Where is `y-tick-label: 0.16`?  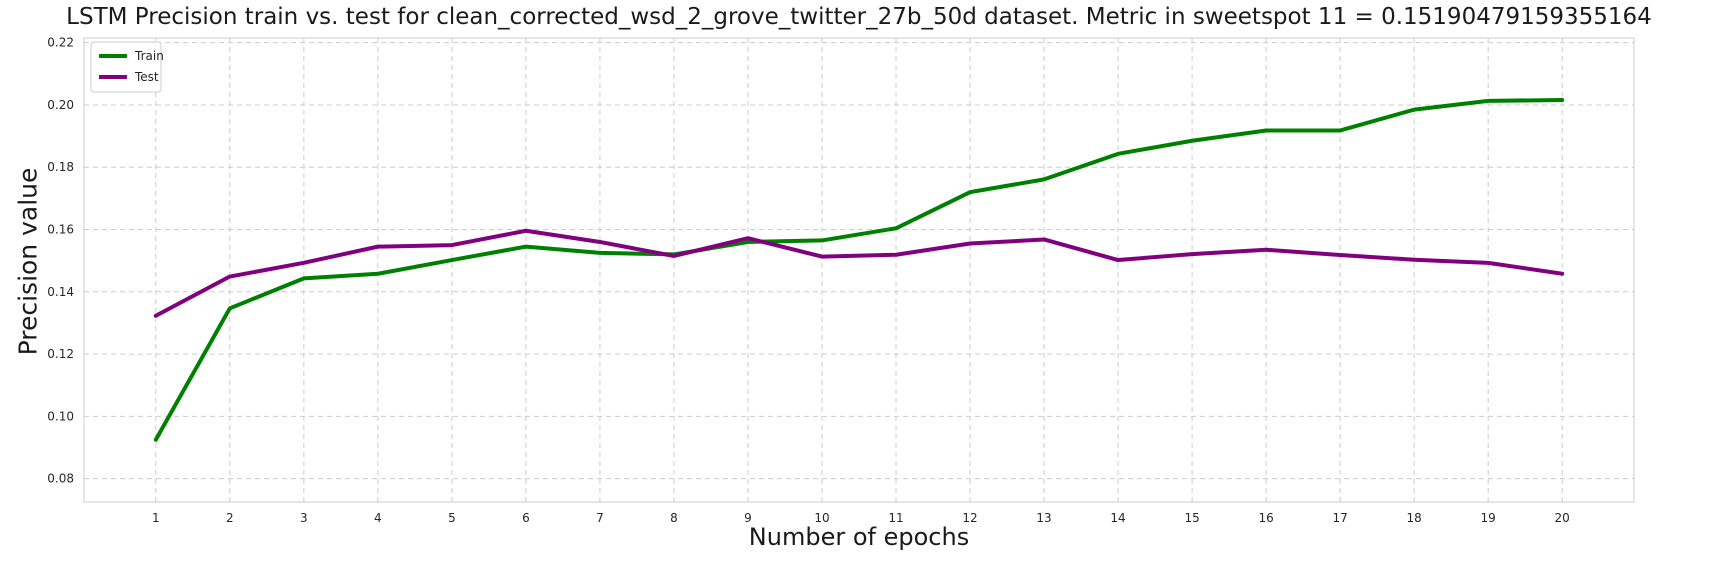
y-tick-label: 0.16 is located at coordinates (60, 230).